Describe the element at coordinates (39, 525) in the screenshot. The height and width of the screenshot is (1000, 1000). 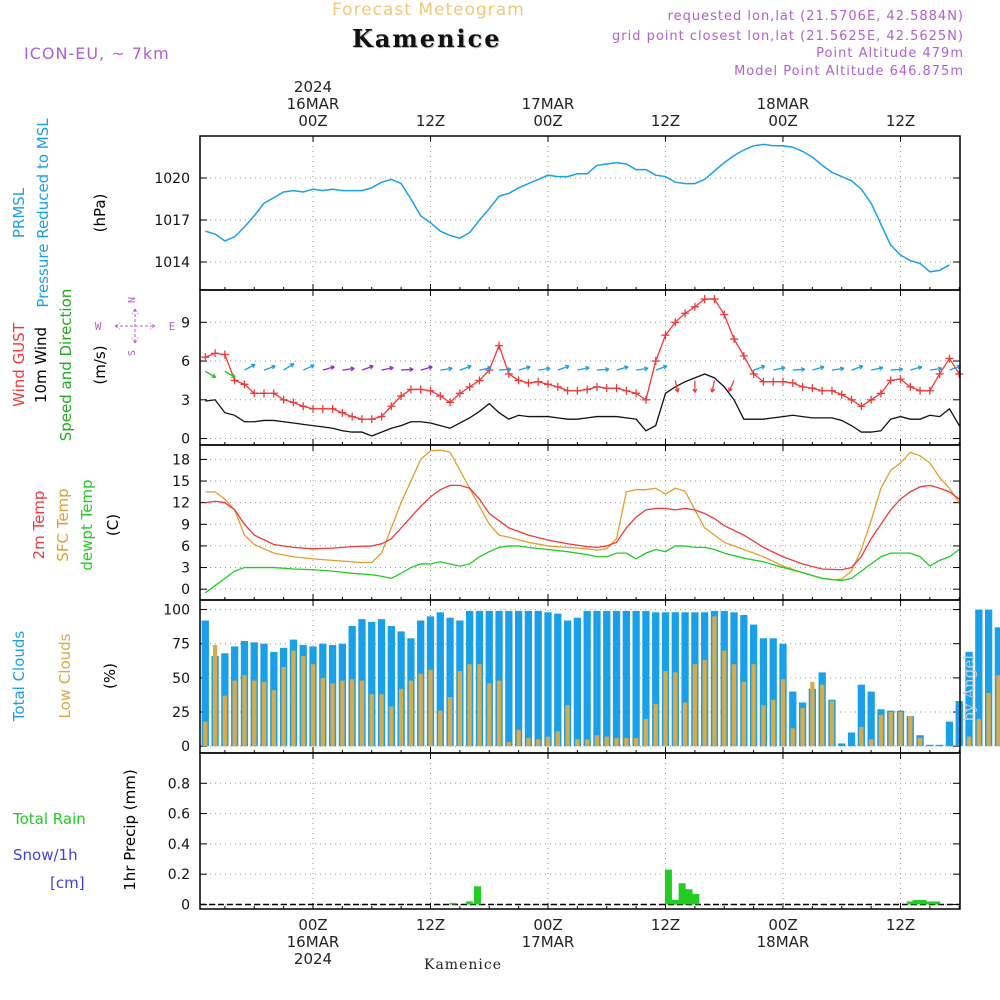
I see `temperature-axis-label: 2m Temp` at that location.